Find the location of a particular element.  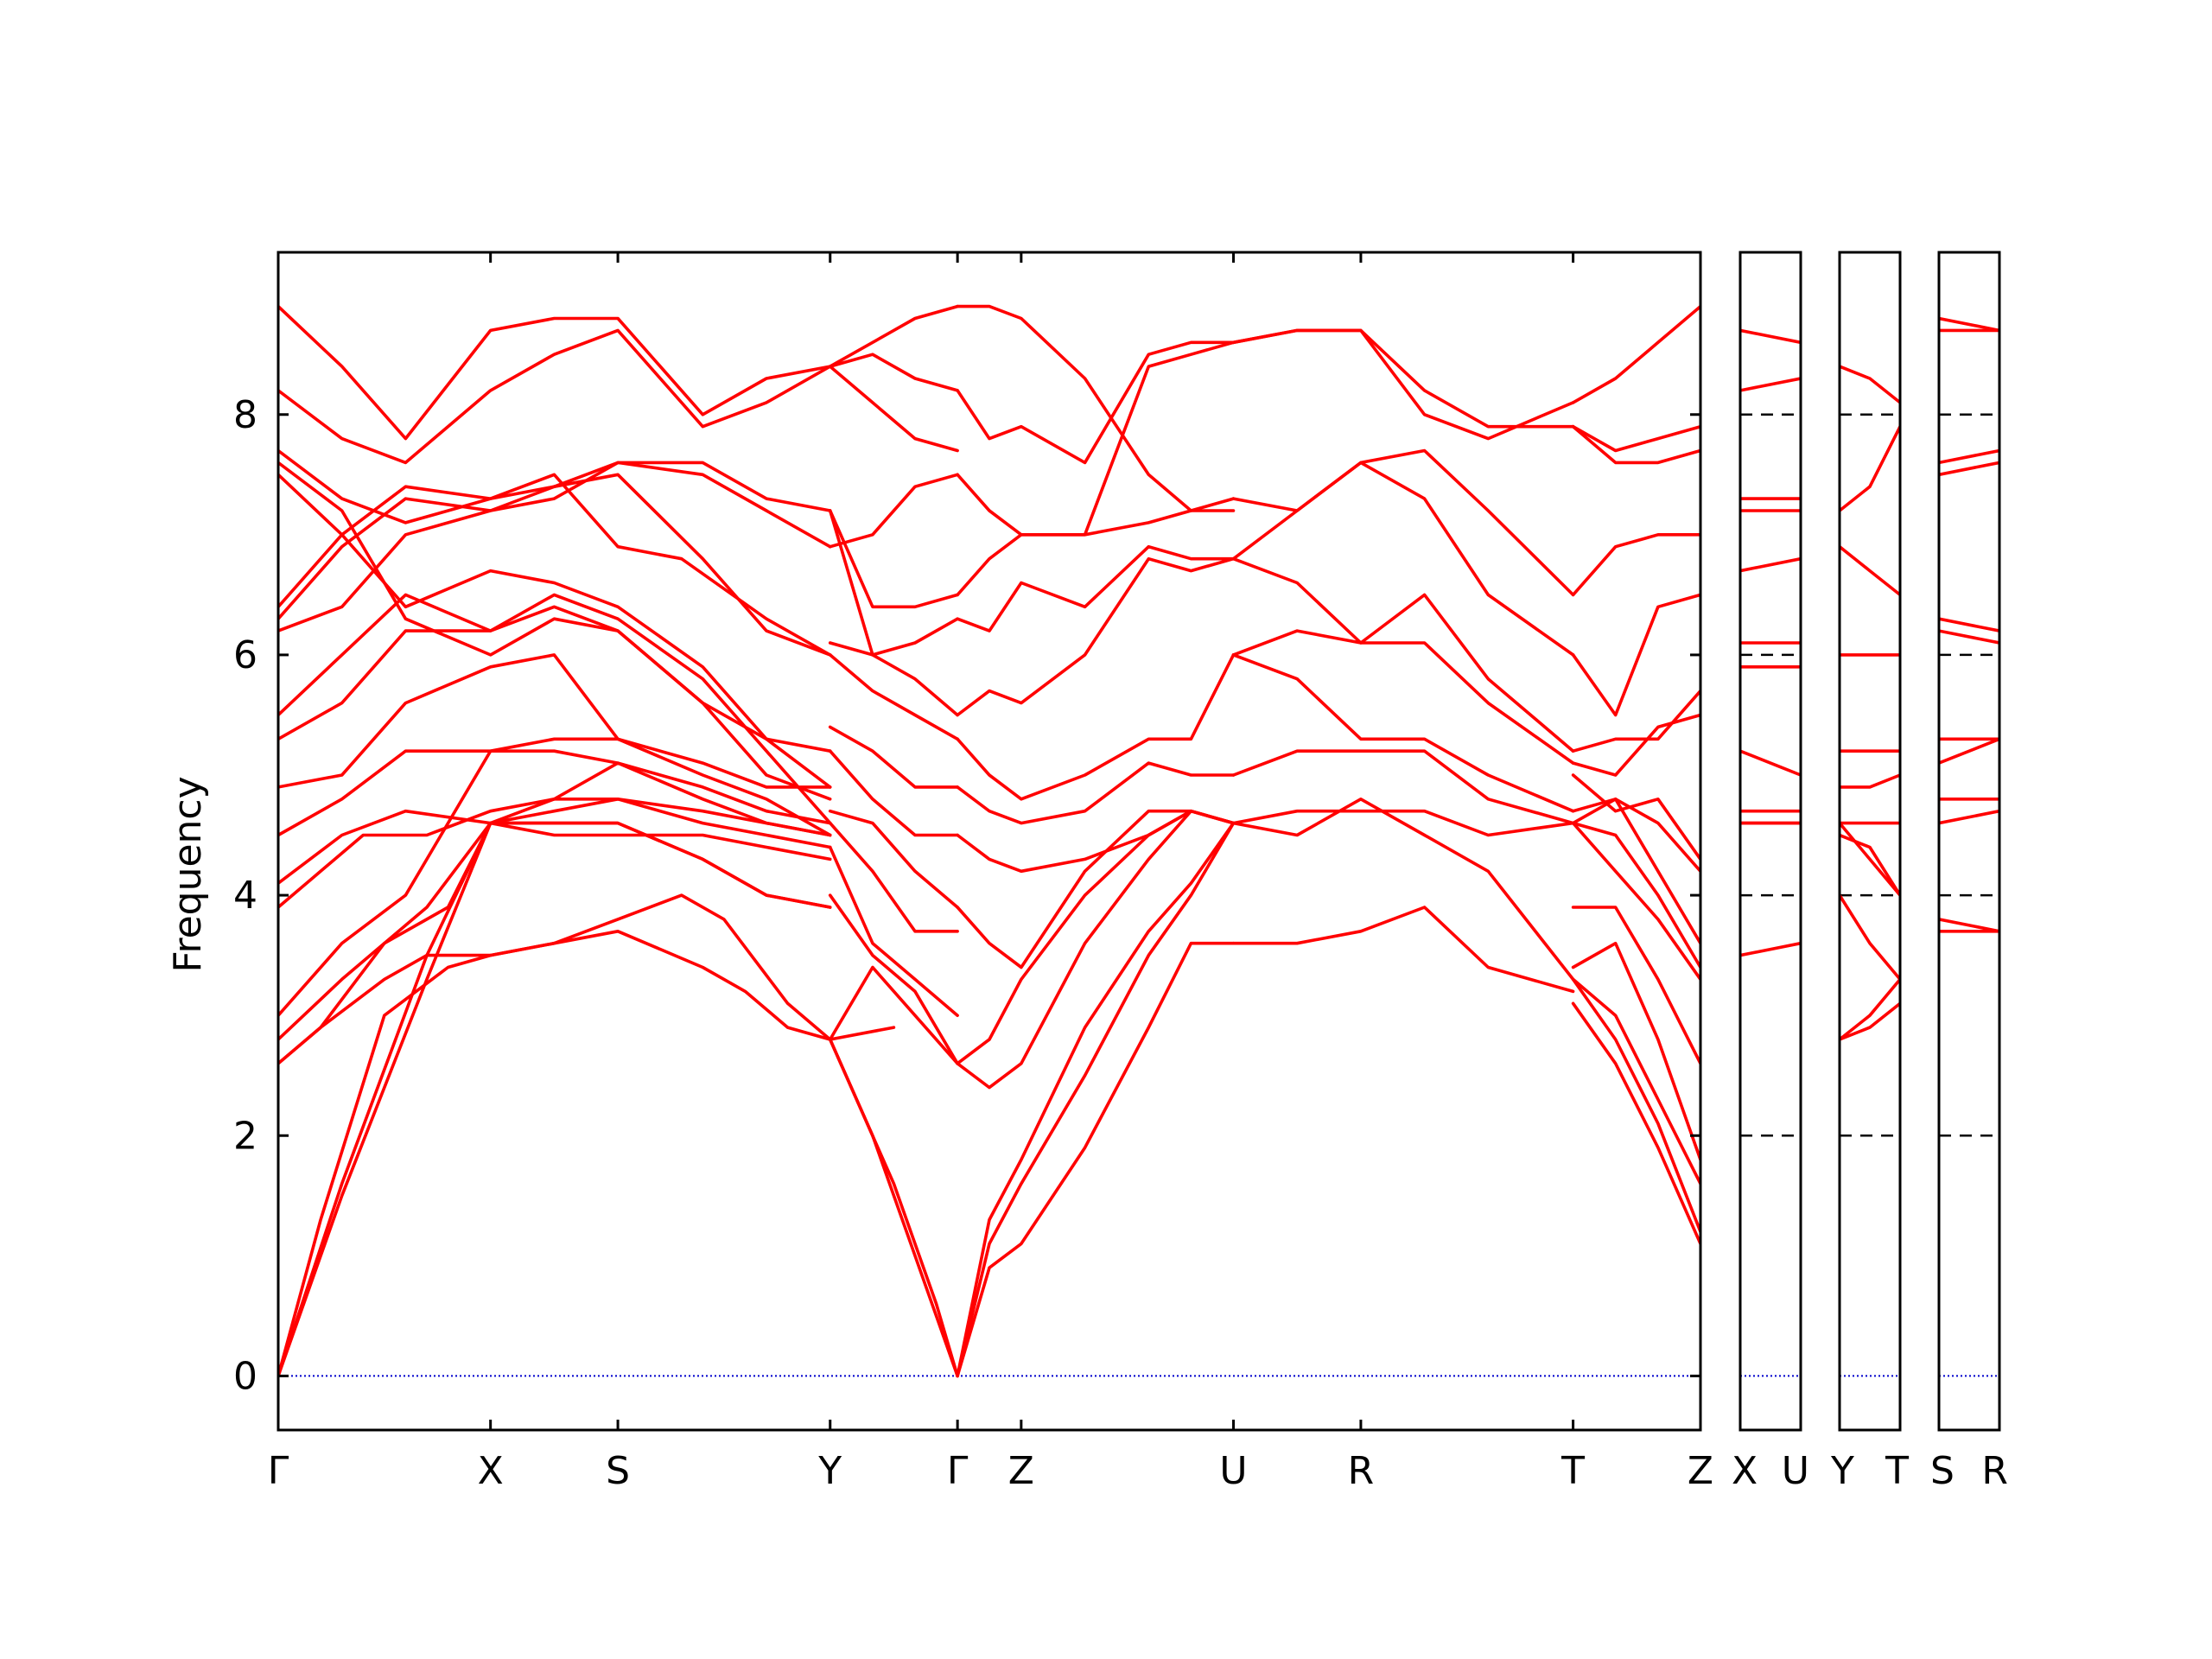

x-tick-label: R is located at coordinates (1361, 1471).